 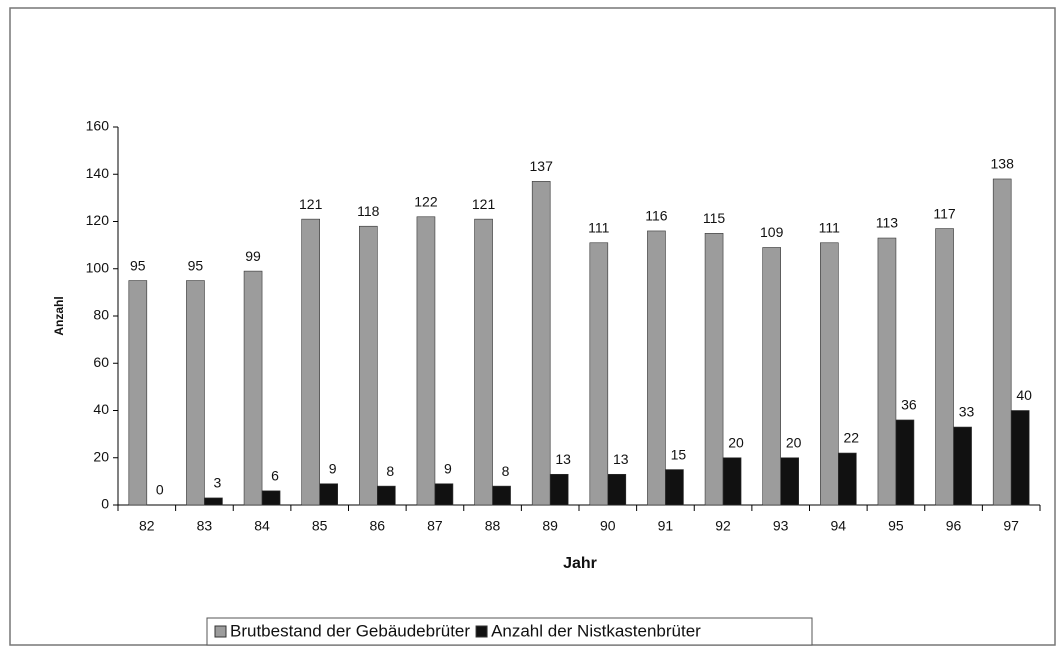 What do you see at coordinates (1003, 164) in the screenshot?
I see `data-label: 138` at bounding box center [1003, 164].